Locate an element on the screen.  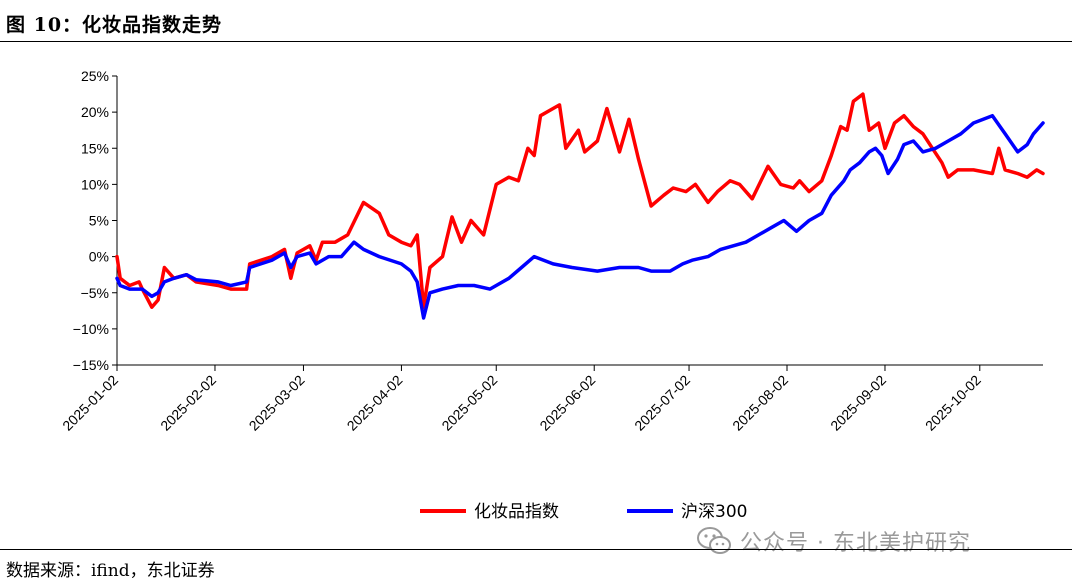
x-tick-label: 2025-07-02 is located at coordinates (662, 403).